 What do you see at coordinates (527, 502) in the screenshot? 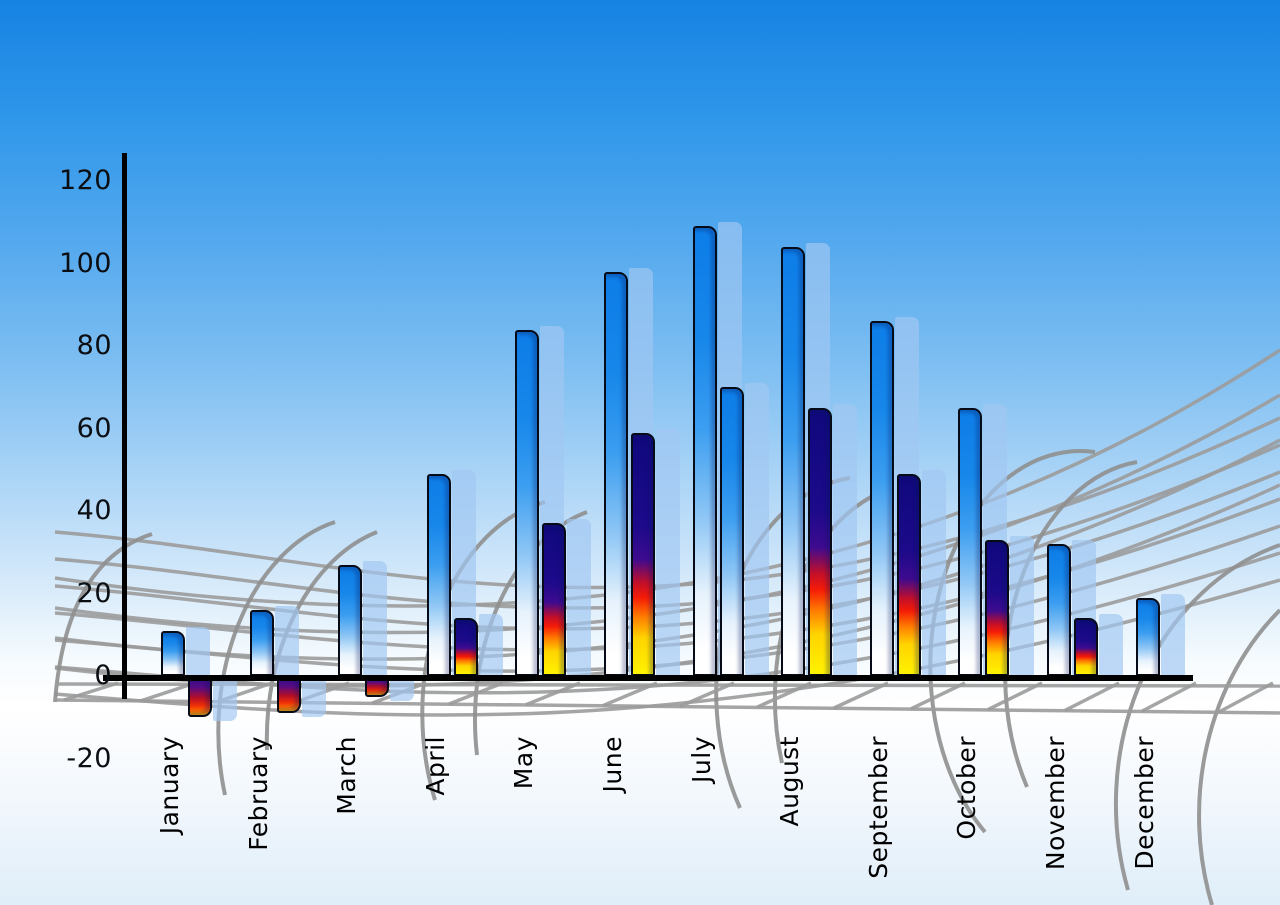
I see `bar-may-series1` at bounding box center [527, 502].